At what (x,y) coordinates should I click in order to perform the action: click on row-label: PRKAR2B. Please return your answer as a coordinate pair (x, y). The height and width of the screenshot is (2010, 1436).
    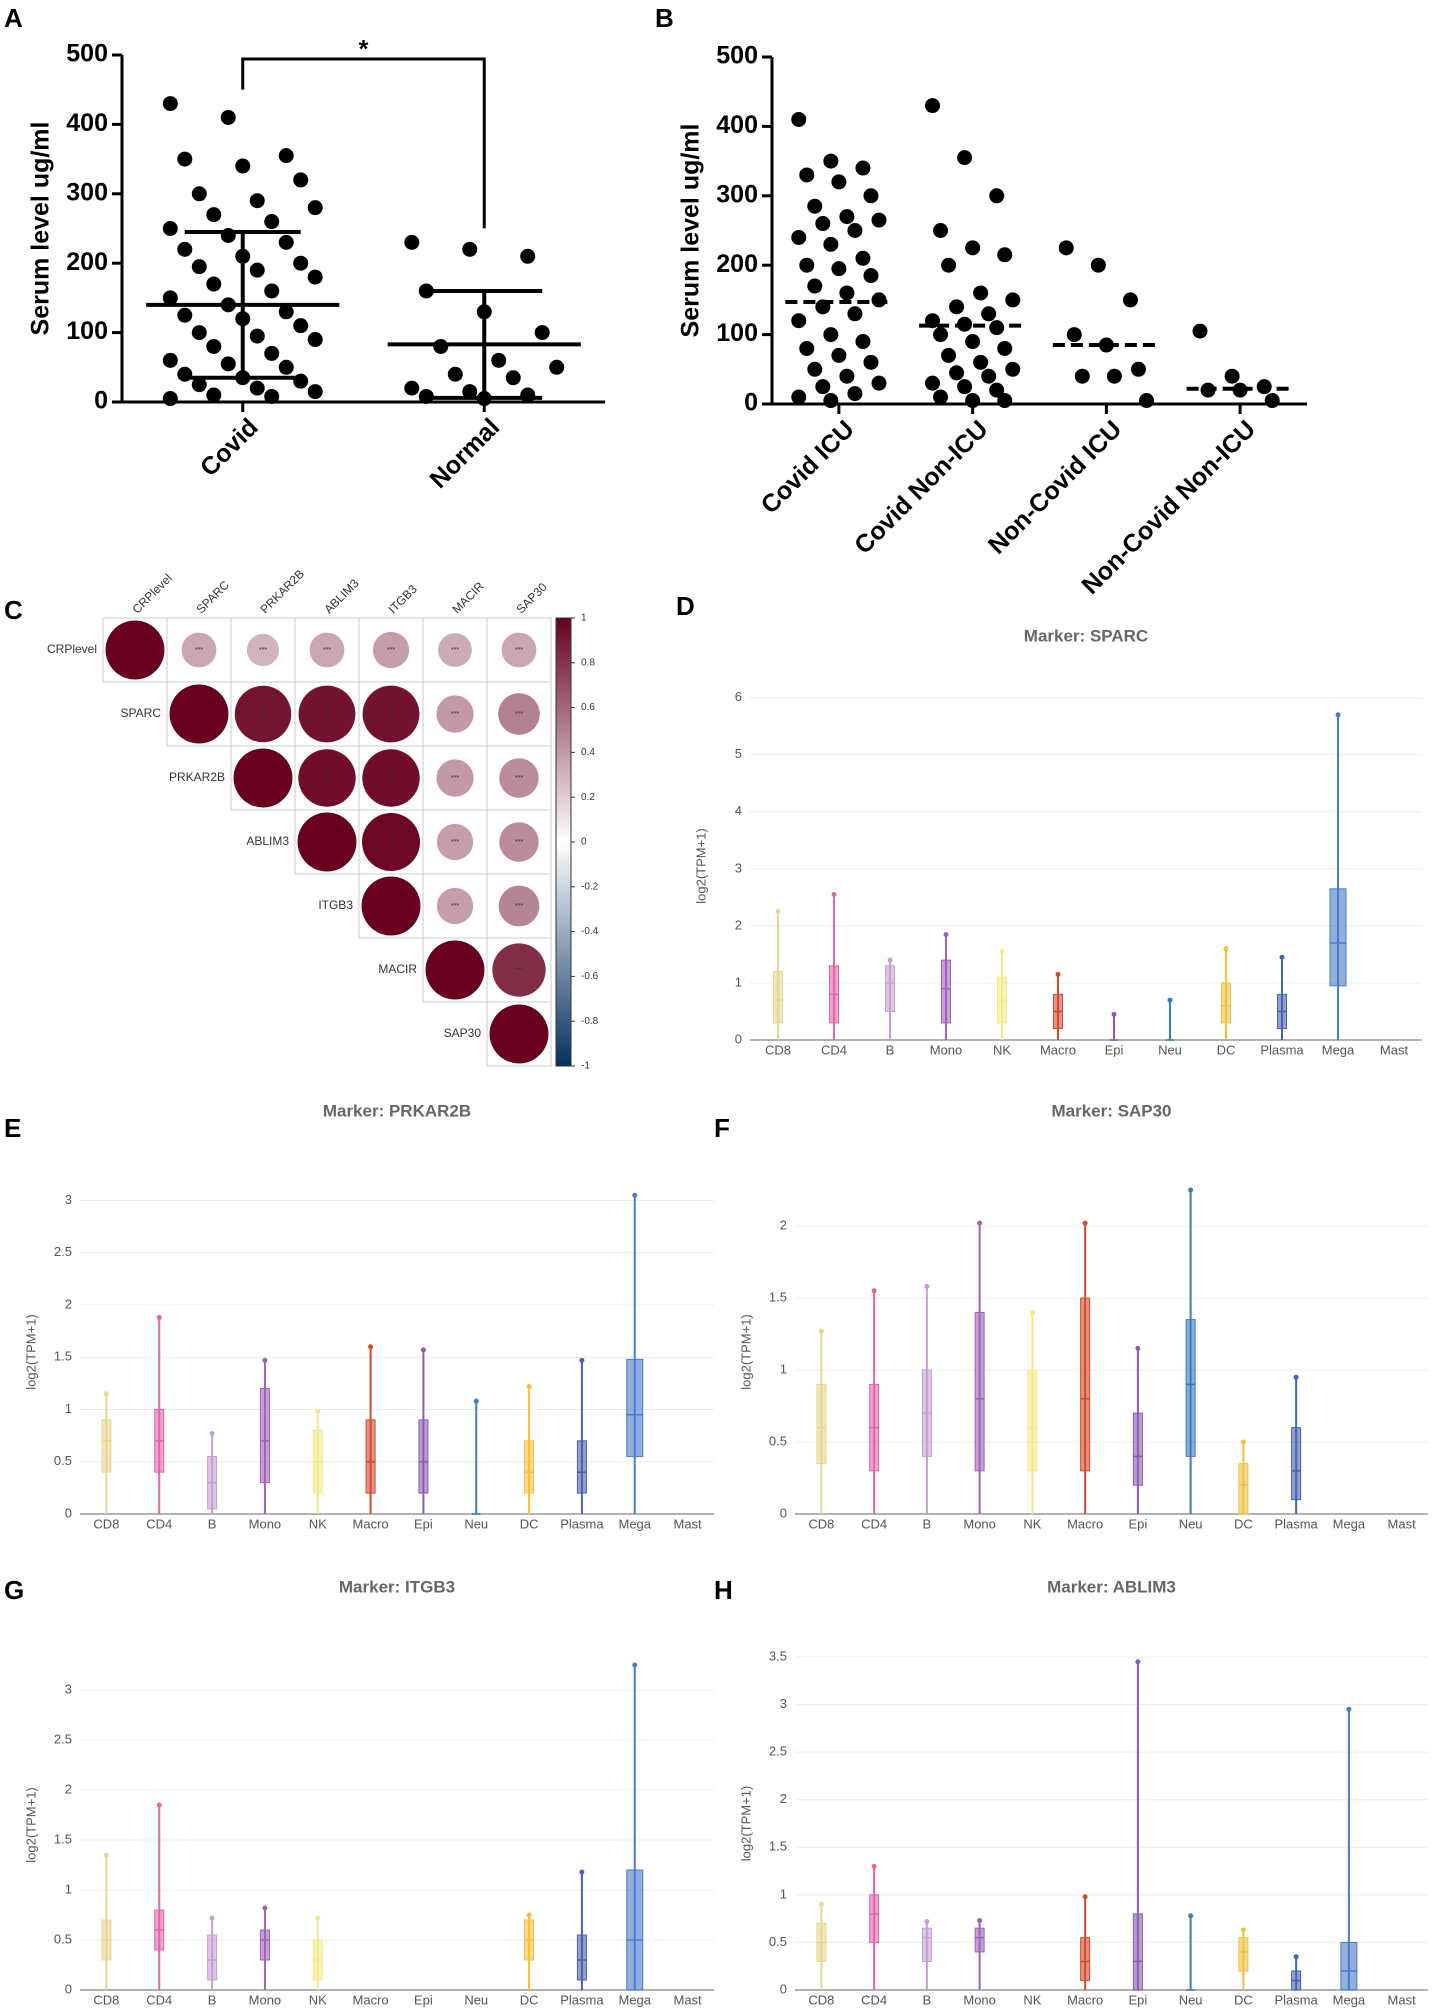
    Looking at the image, I should click on (197, 777).